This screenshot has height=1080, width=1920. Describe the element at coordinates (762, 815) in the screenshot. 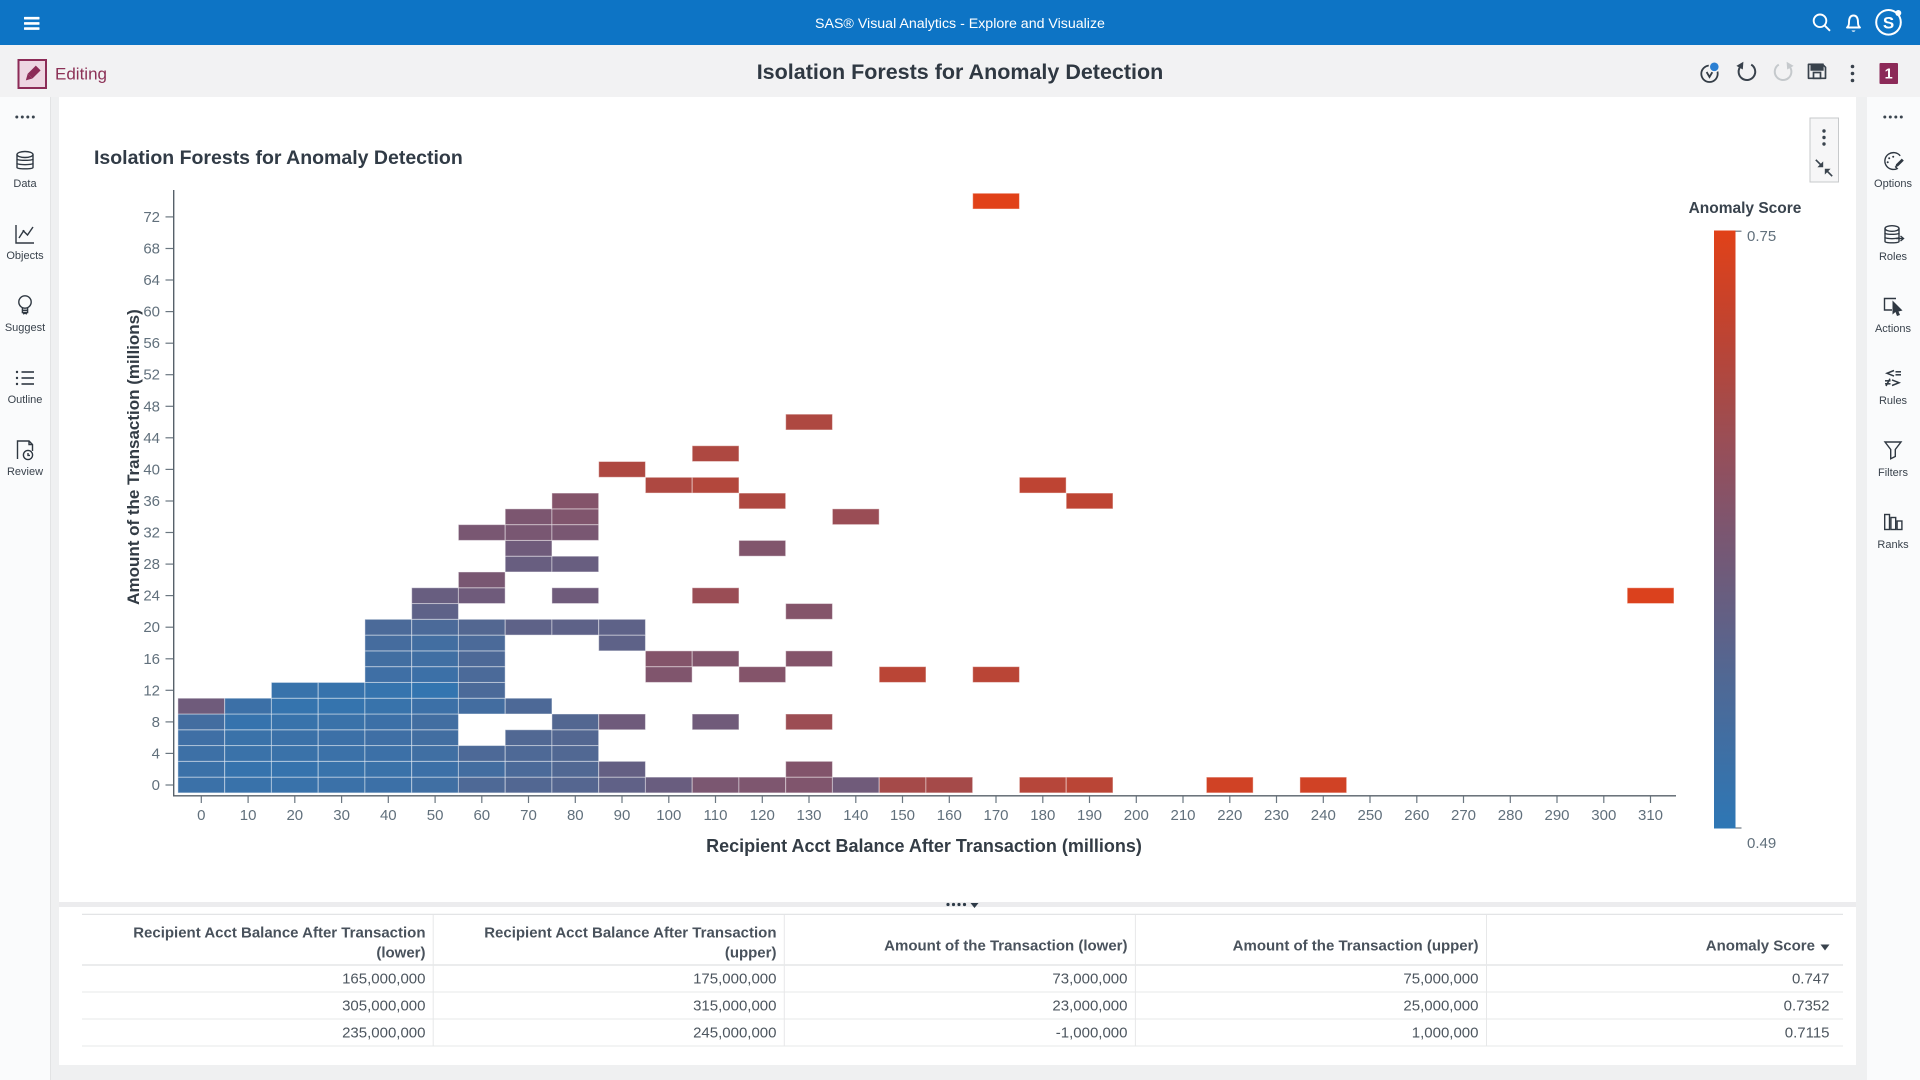

I see `svg-text: 120` at that location.